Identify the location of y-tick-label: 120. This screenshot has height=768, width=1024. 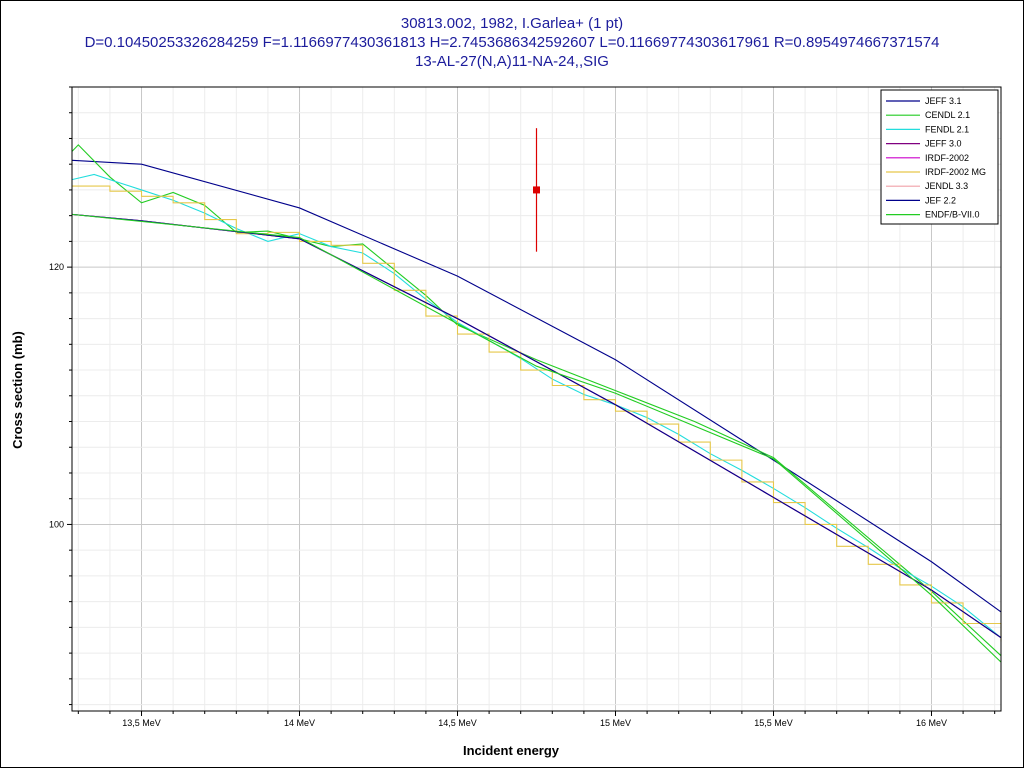
(56, 267).